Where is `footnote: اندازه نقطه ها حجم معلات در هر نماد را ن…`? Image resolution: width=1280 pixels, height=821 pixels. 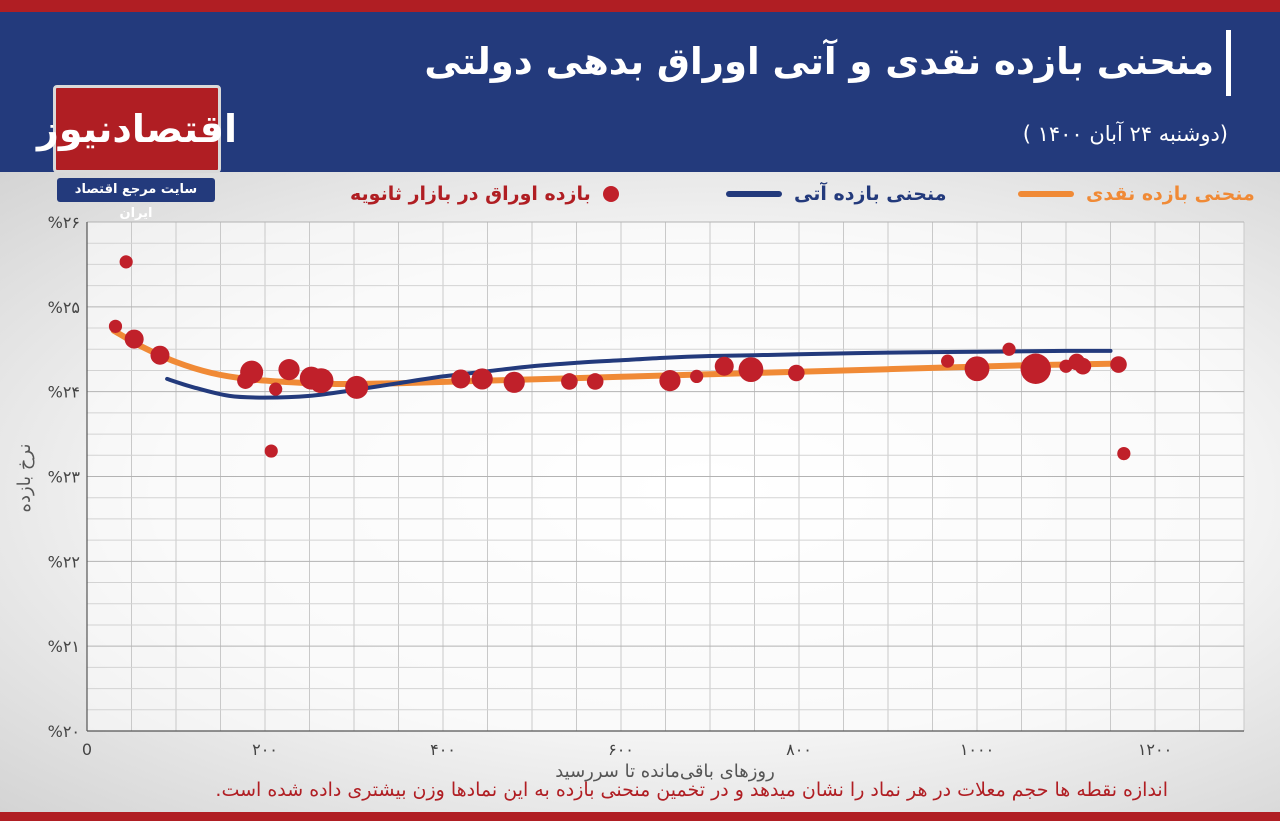 footnote: اندازه نقطه ها حجم معلات در هر نماد را ن… is located at coordinates (691, 790).